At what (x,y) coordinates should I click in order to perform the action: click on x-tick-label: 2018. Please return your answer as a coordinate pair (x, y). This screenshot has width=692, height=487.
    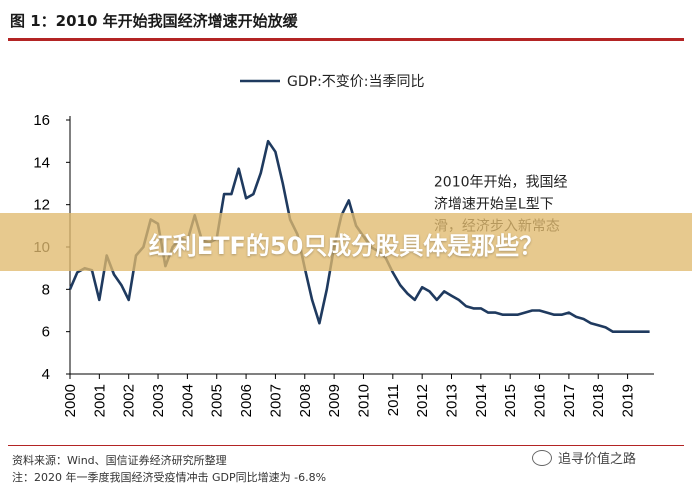
    Looking at the image, I should click on (598, 400).